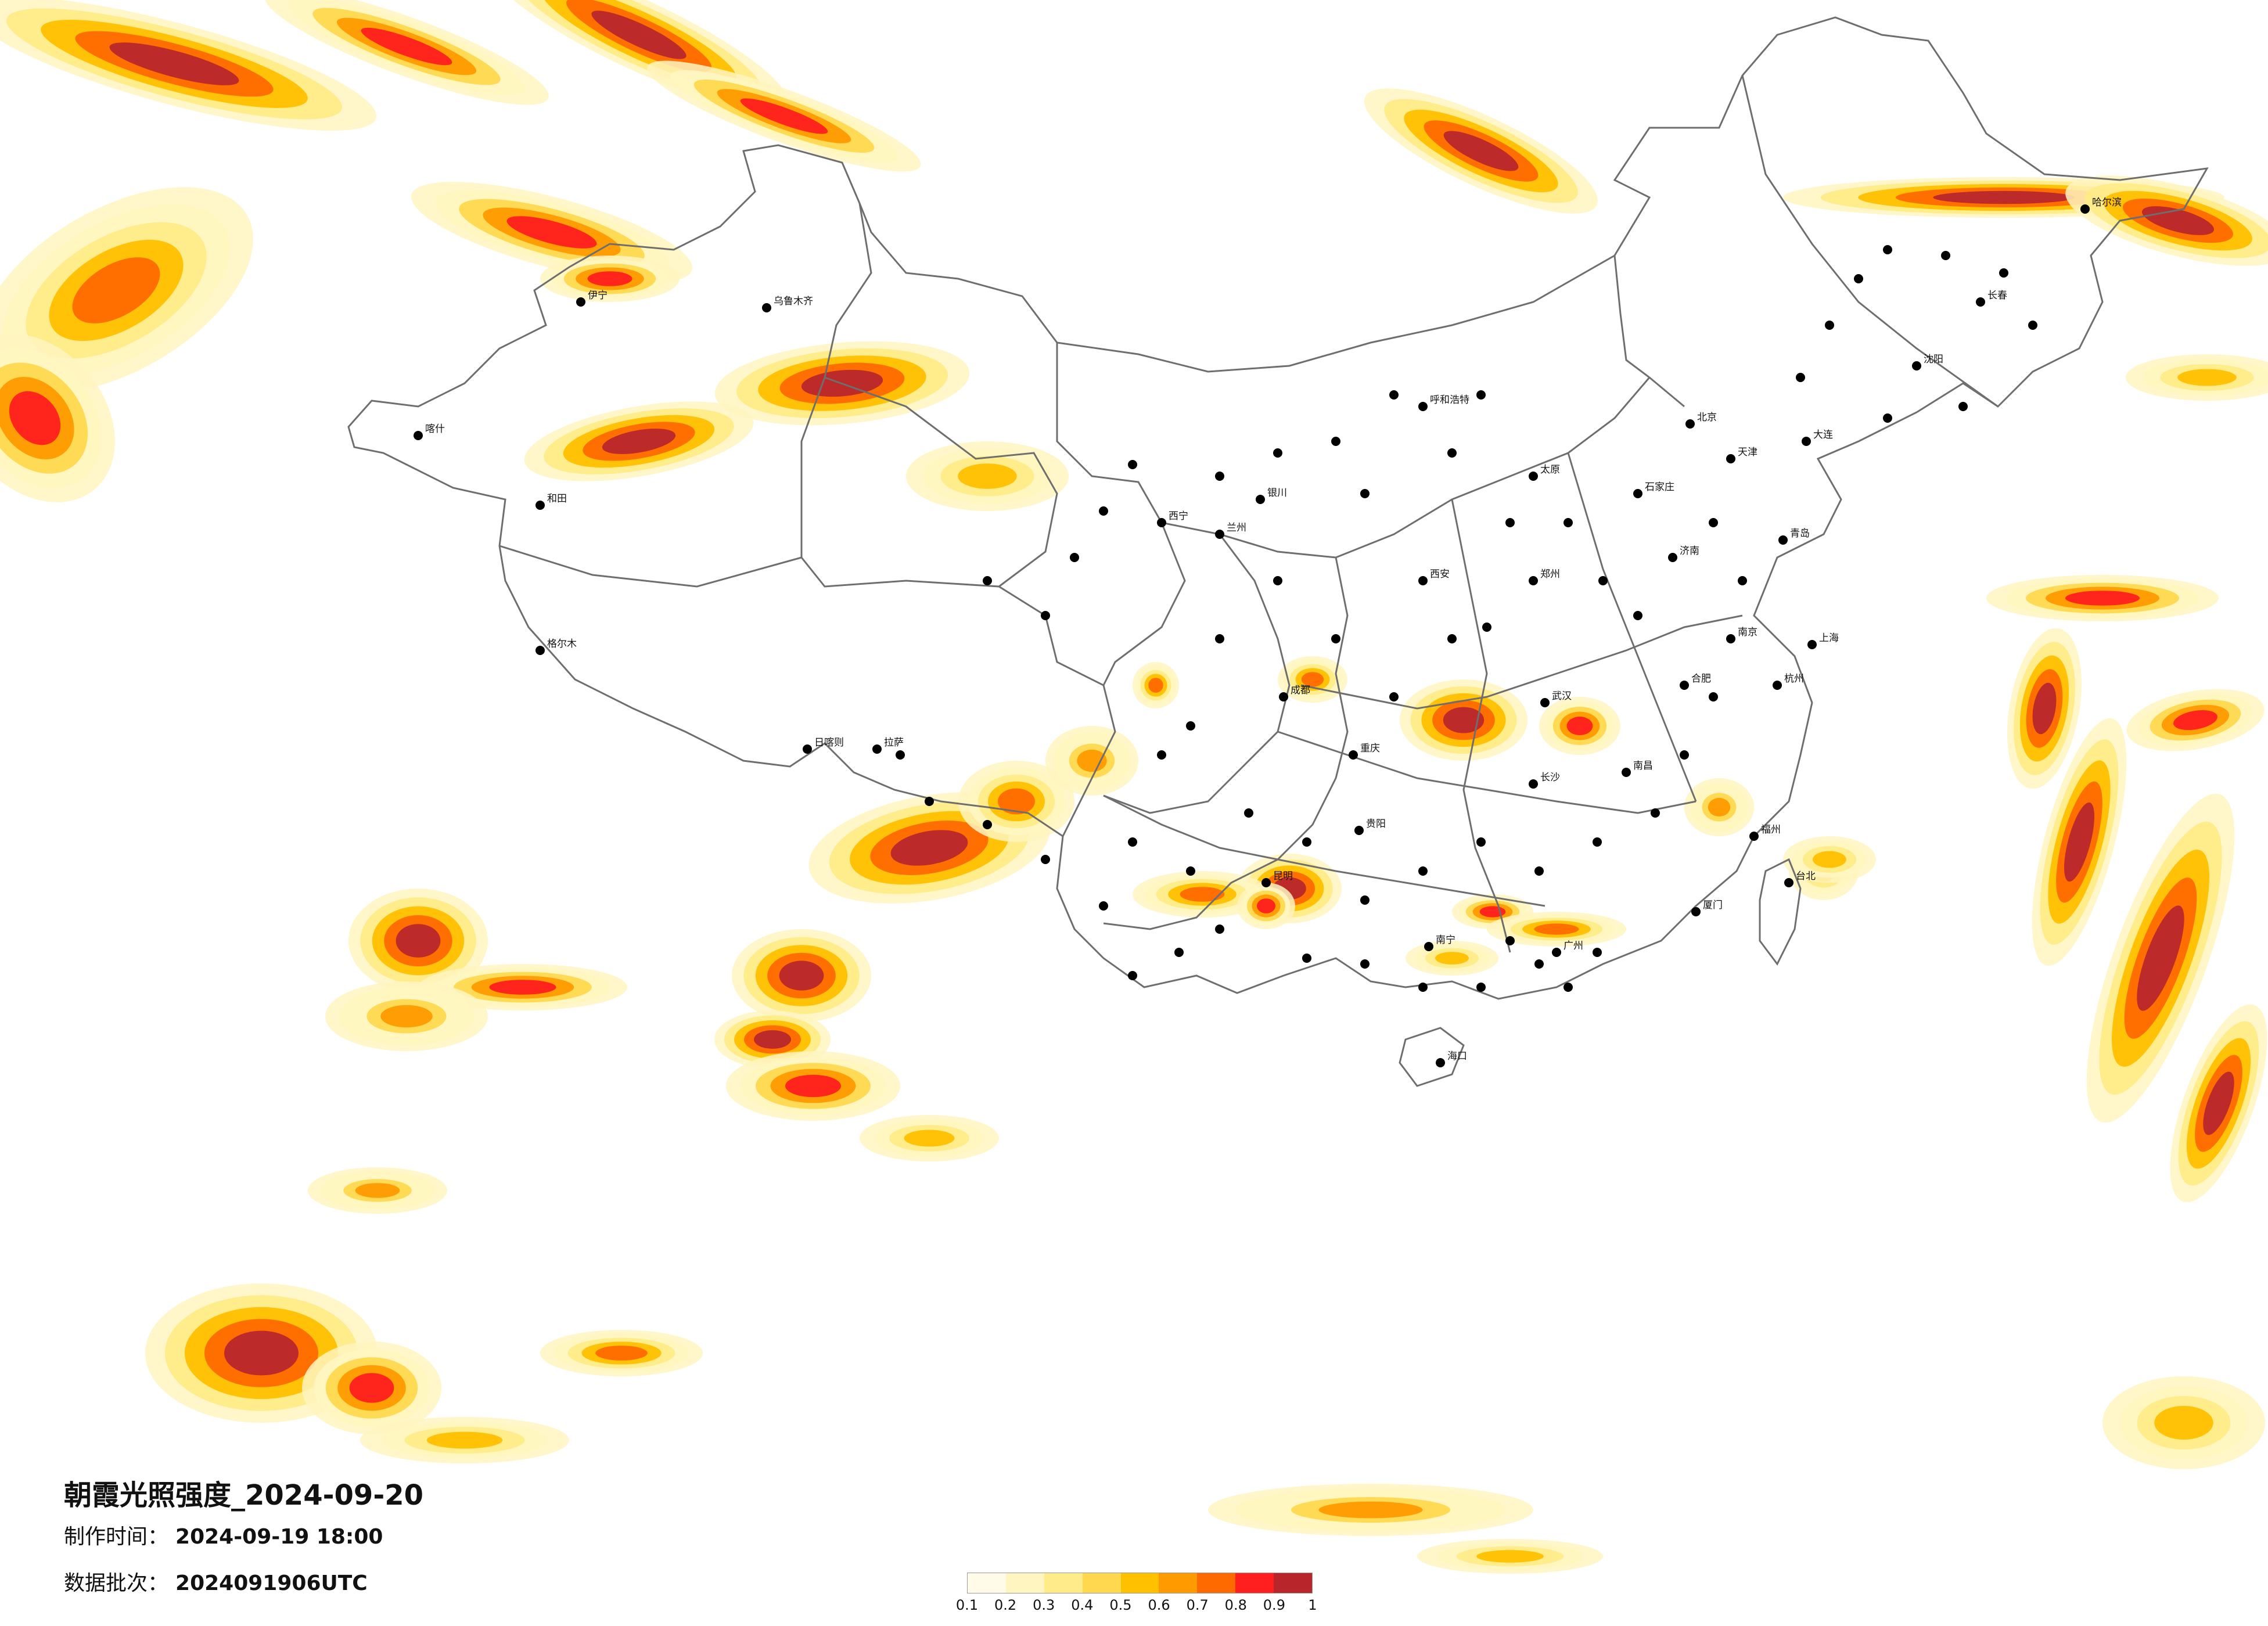  What do you see at coordinates (1300, 690) in the screenshot?
I see `city-label: 成都` at bounding box center [1300, 690].